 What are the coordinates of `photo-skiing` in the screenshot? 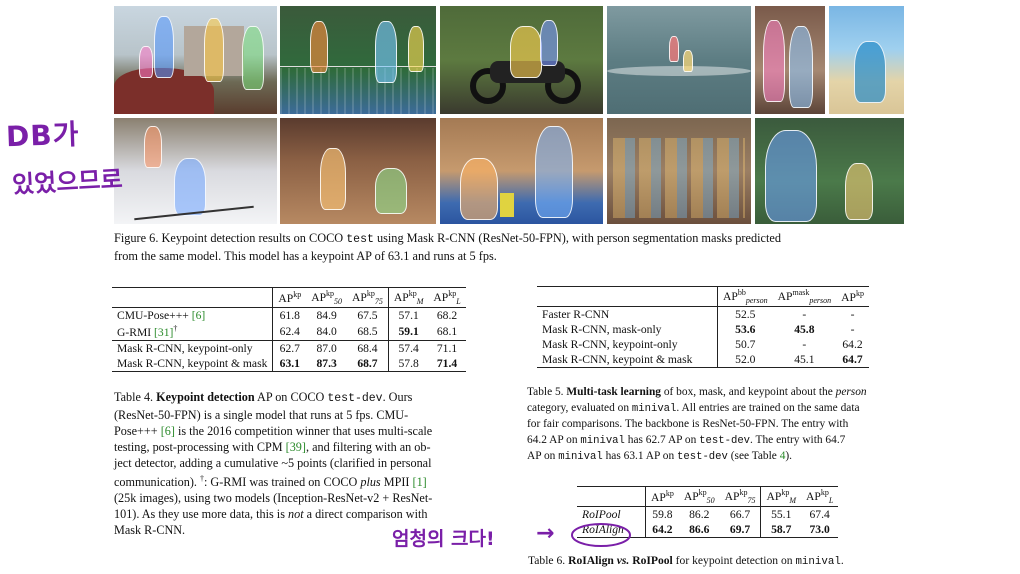 It's located at (195, 171).